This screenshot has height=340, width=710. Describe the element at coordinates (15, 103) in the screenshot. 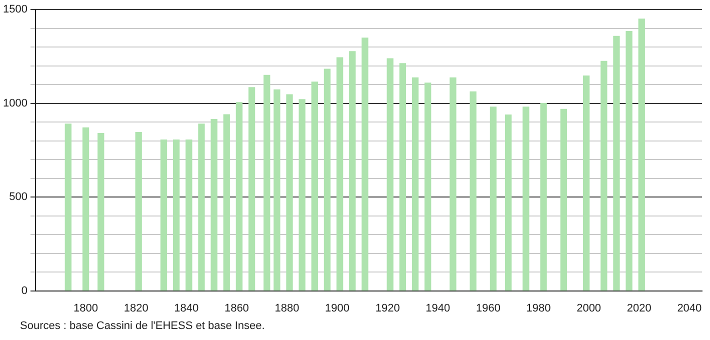

I see `y-tick-label: 1000` at that location.